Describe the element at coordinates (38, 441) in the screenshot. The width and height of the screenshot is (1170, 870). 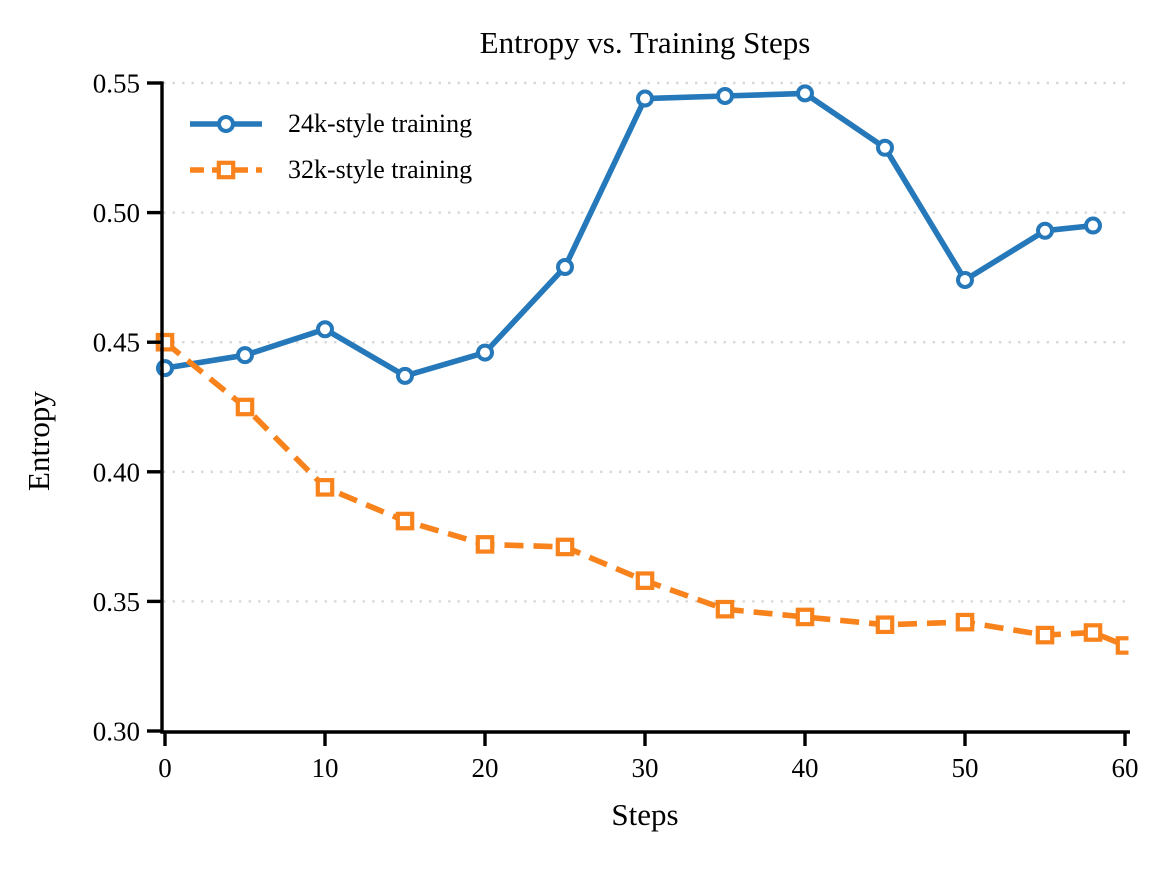
I see `y-axis-label: Entropy` at that location.